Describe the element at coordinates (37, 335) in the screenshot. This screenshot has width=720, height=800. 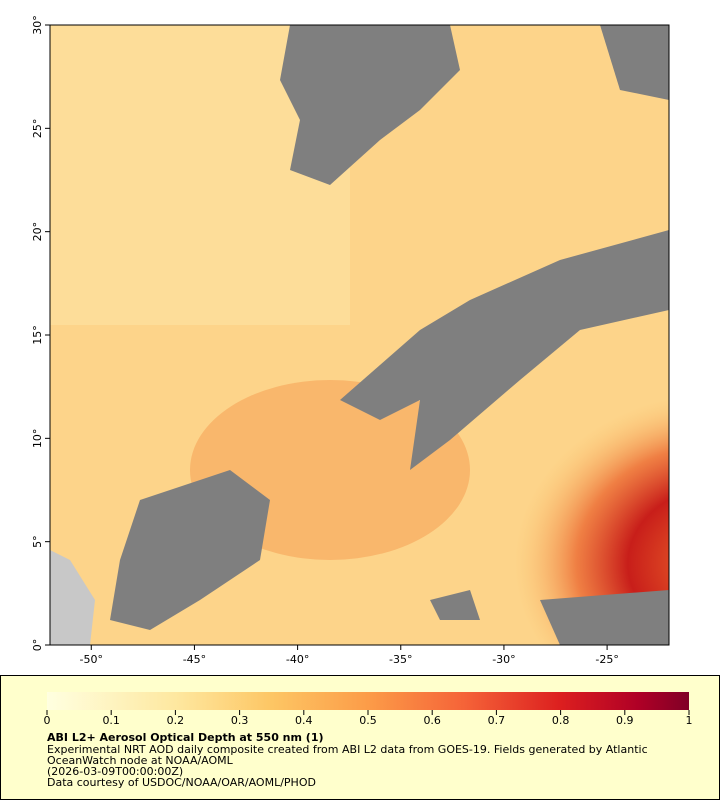
I see `lat-tick-label: 15°` at that location.